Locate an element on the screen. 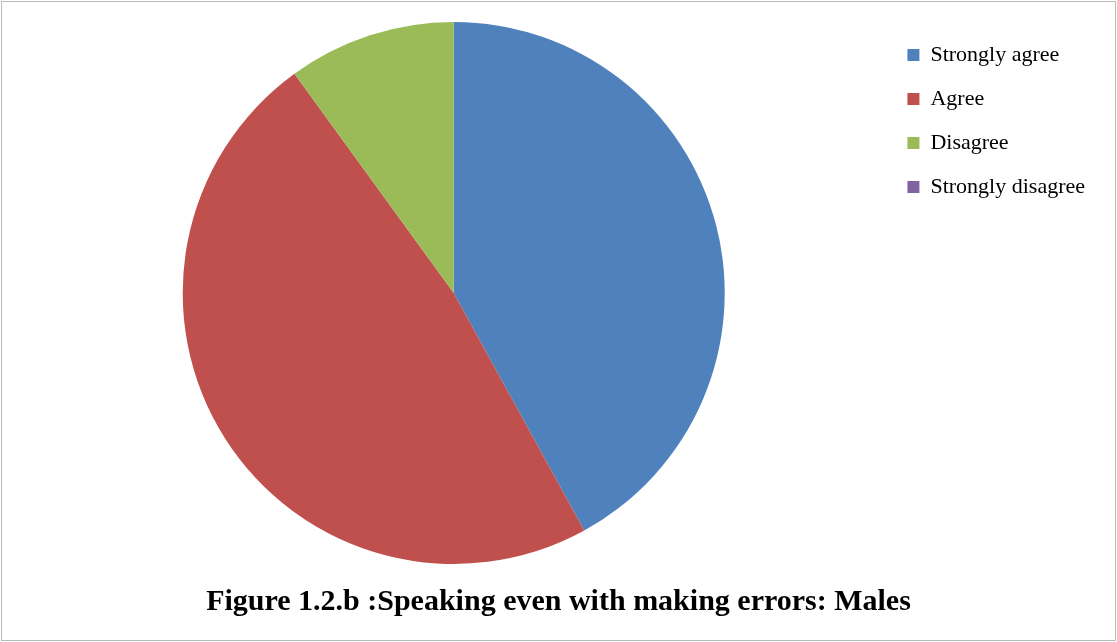  legend-label: Agree is located at coordinates (957, 97).